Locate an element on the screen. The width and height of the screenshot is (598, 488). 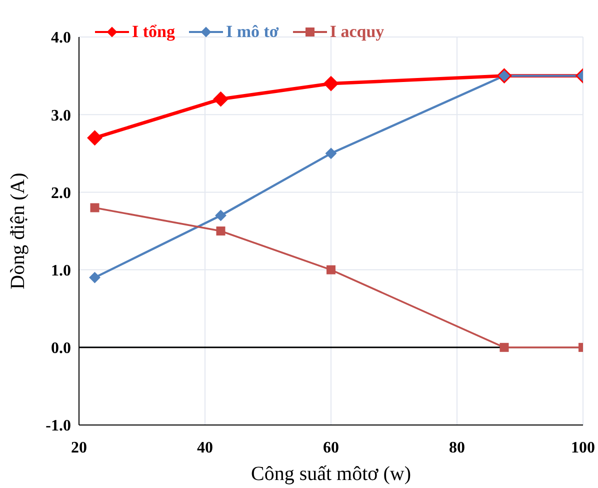
x-axis-title: Công suất môtơ (w) is located at coordinates (331, 474).